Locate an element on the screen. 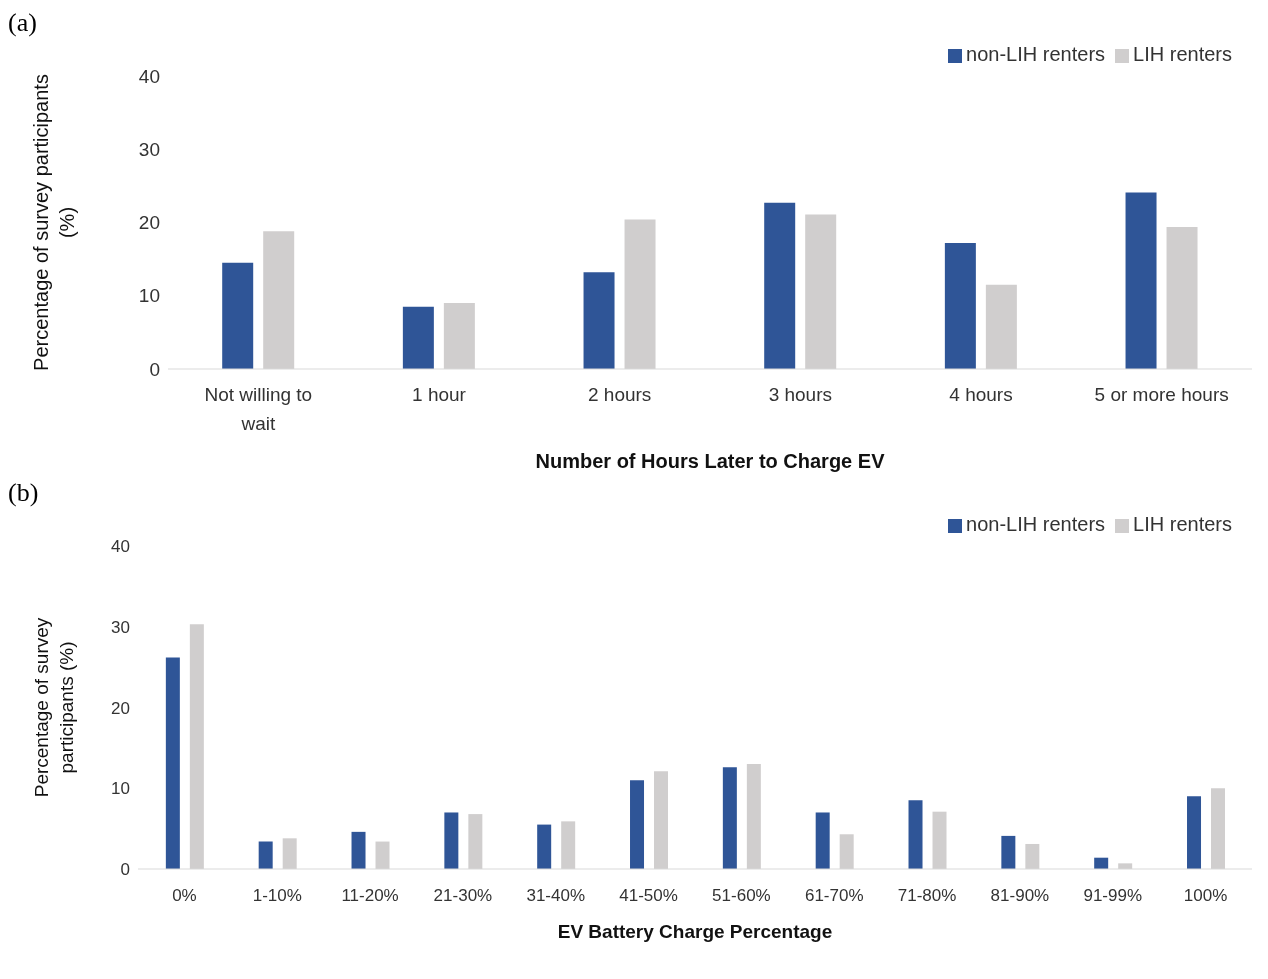  x-tick-label: 41-50% is located at coordinates (648, 895).